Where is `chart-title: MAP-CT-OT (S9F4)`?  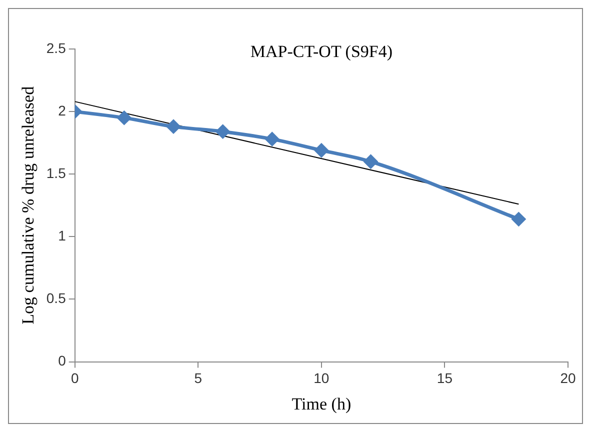 chart-title: MAP-CT-OT (S9F4) is located at coordinates (321, 51).